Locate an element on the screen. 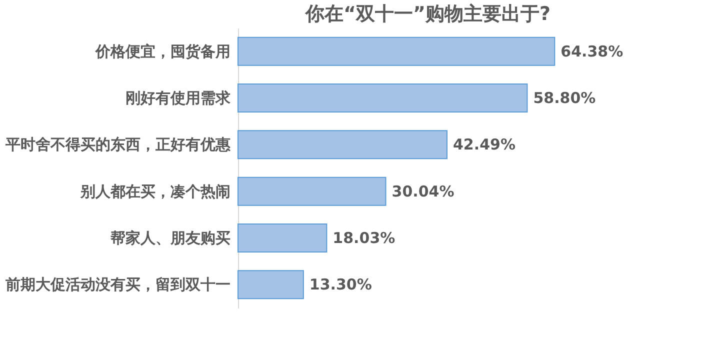 This screenshot has height=346, width=721. data-label: 64.38% is located at coordinates (592, 51).